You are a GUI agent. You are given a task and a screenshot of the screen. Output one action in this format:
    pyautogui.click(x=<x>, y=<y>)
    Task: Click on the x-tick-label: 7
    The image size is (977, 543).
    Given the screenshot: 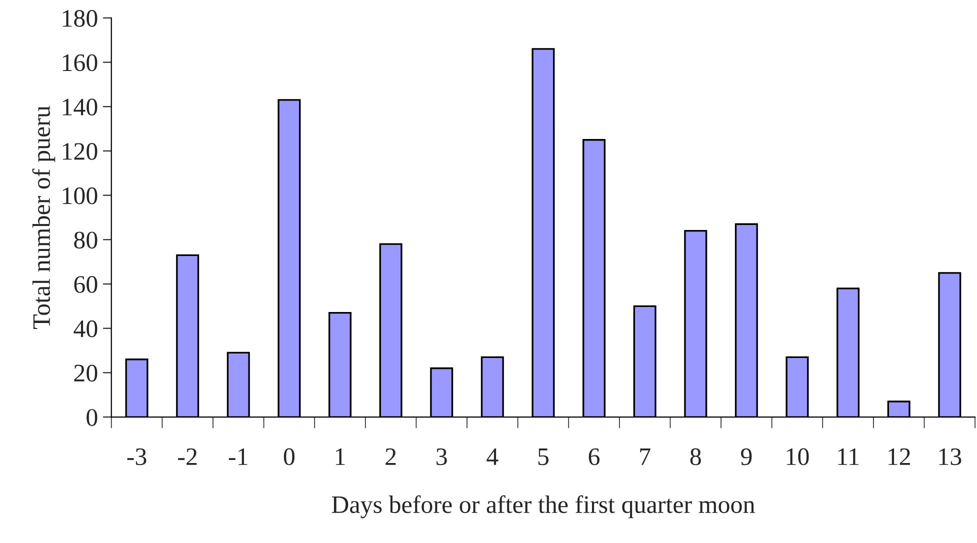 What is the action you would take?
    pyautogui.click(x=645, y=456)
    